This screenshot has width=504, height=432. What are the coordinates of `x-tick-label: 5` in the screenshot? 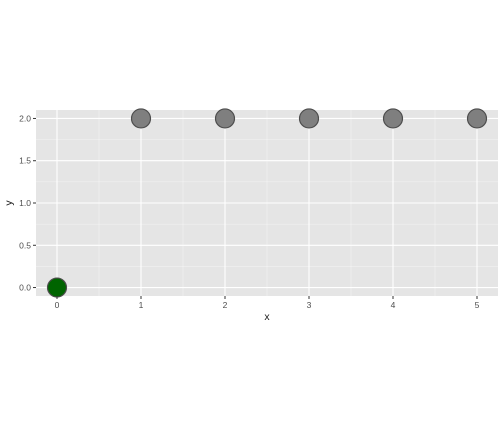 It's located at (477, 305).